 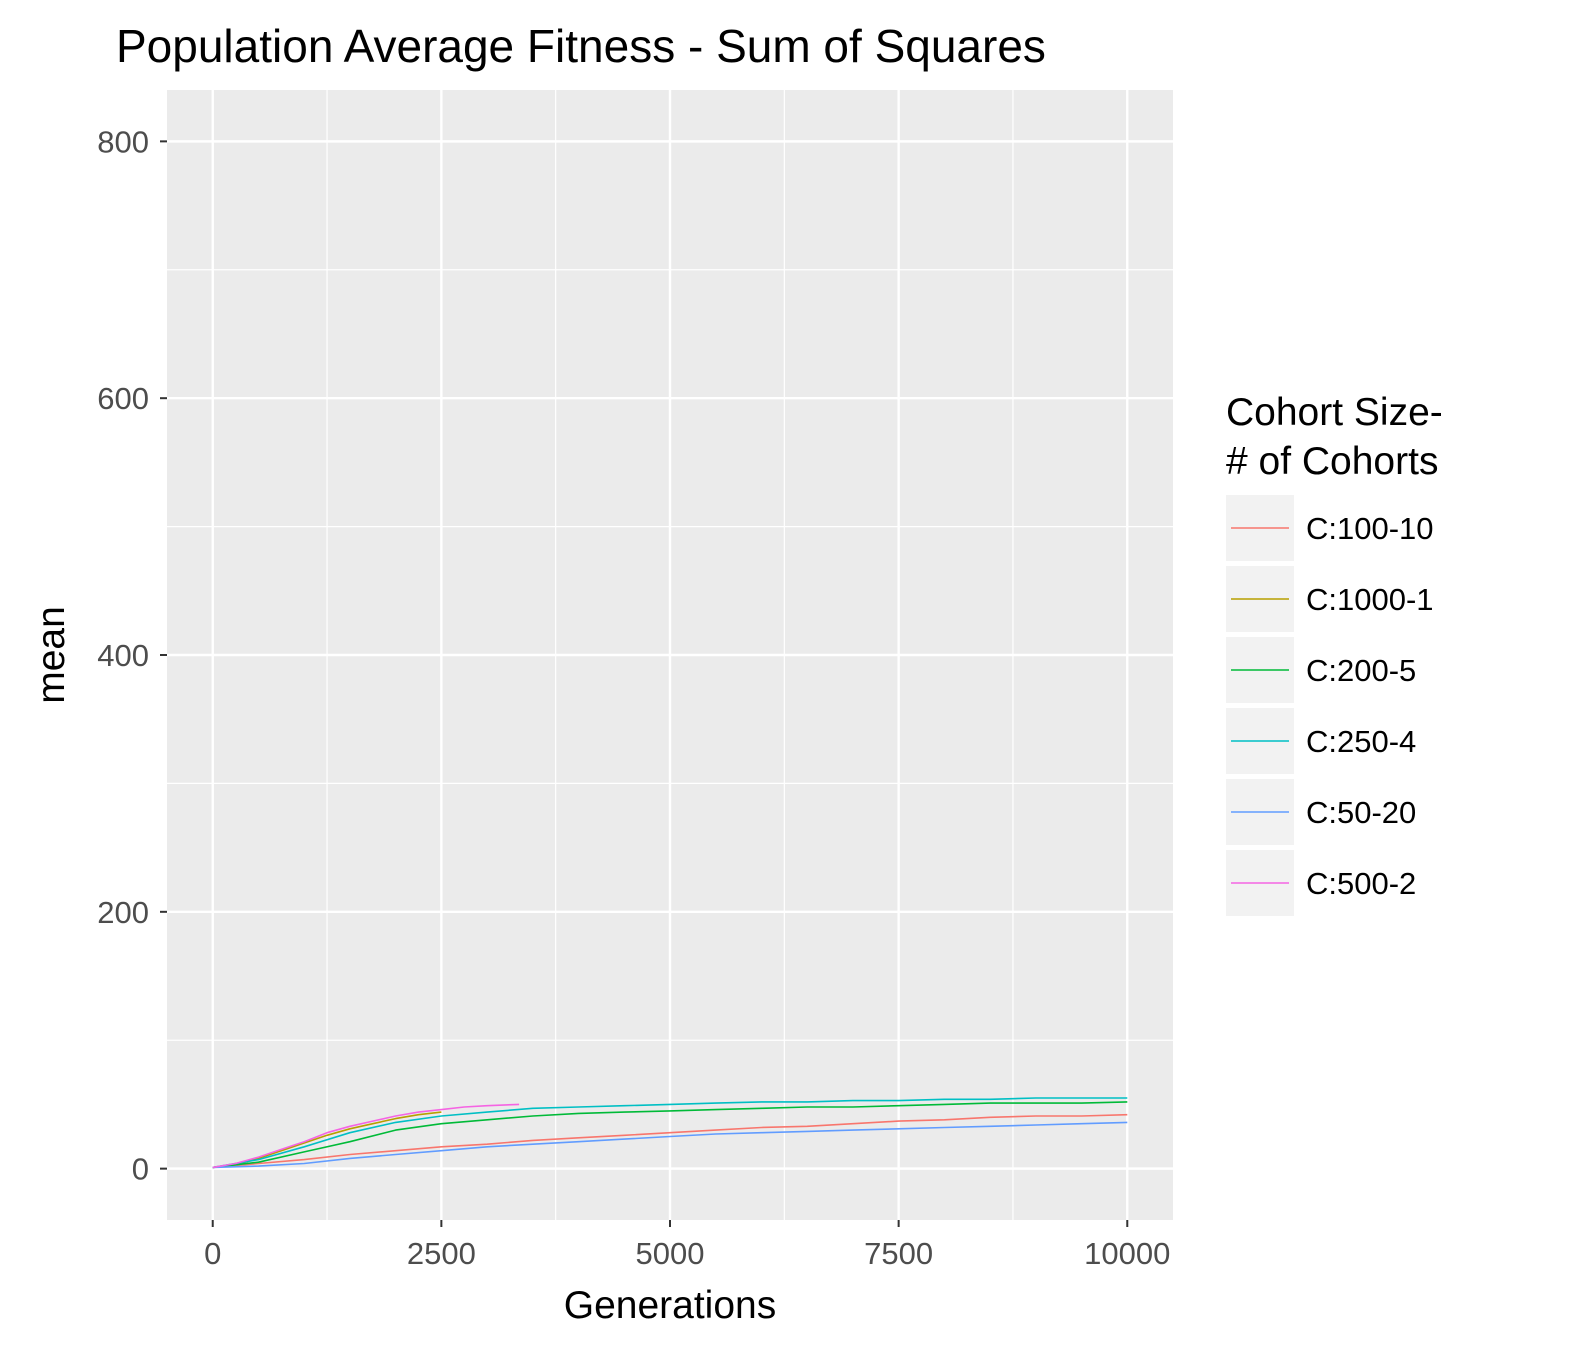 I want to click on series-line-C:250-4, so click(x=670, y=1133).